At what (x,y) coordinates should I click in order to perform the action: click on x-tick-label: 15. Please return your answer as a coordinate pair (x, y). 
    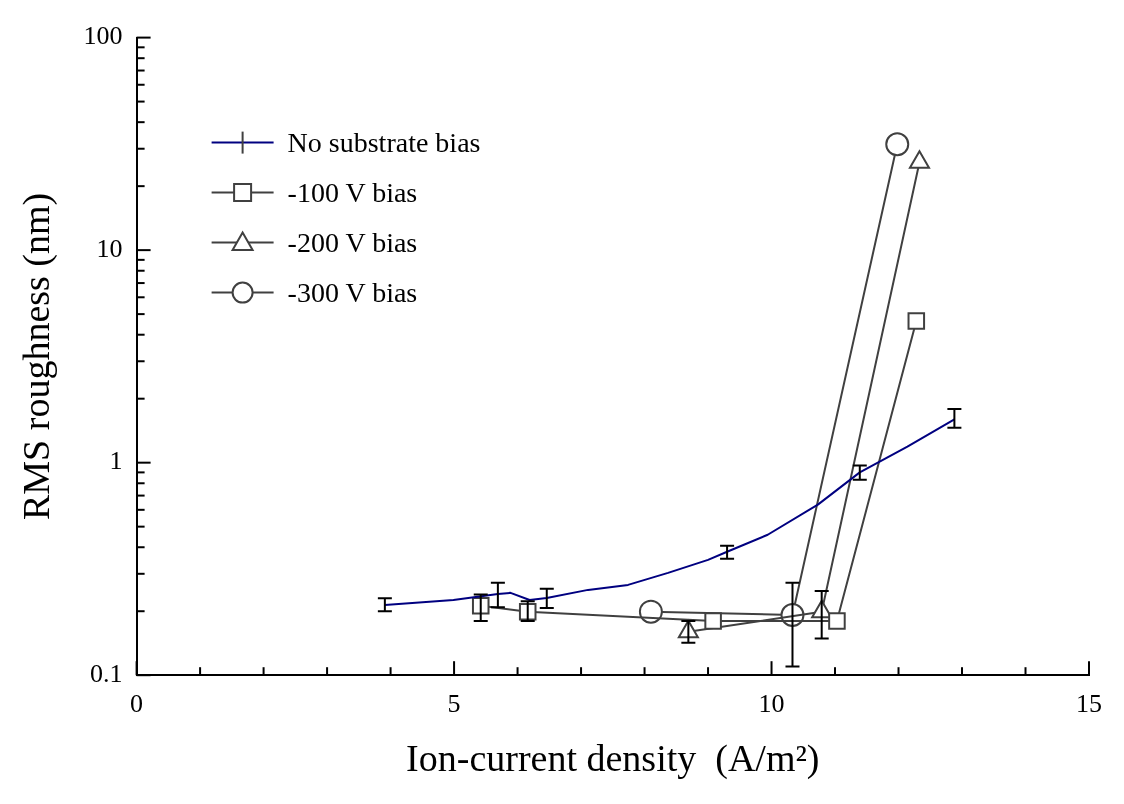
    Looking at the image, I should click on (1089, 703).